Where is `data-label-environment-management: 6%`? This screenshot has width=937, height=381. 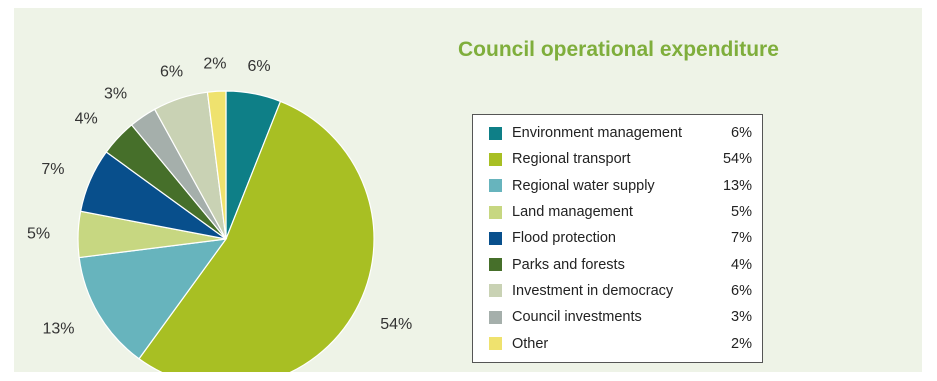 data-label-environment-management: 6% is located at coordinates (258, 66).